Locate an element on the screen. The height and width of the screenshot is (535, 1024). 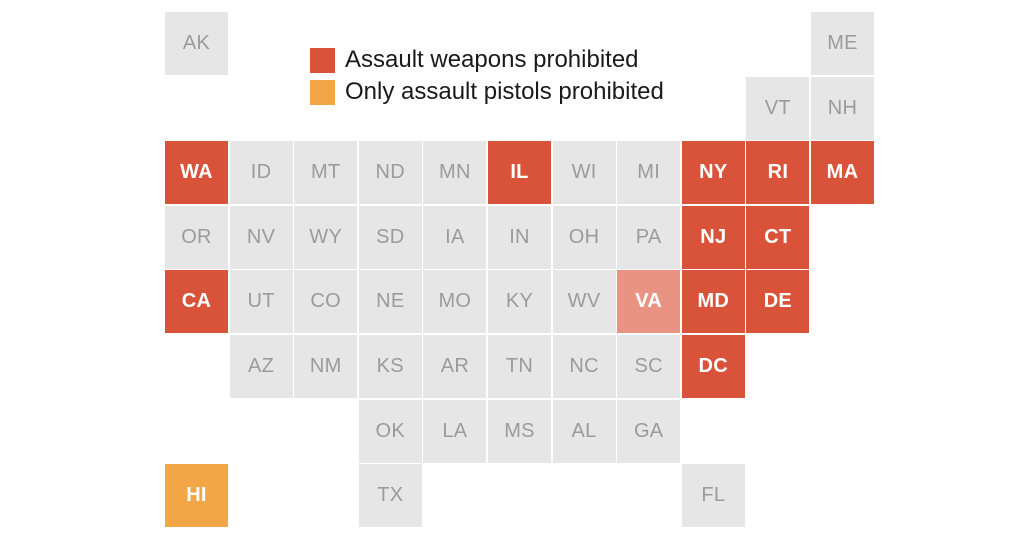
state-label-ga: GA is located at coordinates (648, 430).